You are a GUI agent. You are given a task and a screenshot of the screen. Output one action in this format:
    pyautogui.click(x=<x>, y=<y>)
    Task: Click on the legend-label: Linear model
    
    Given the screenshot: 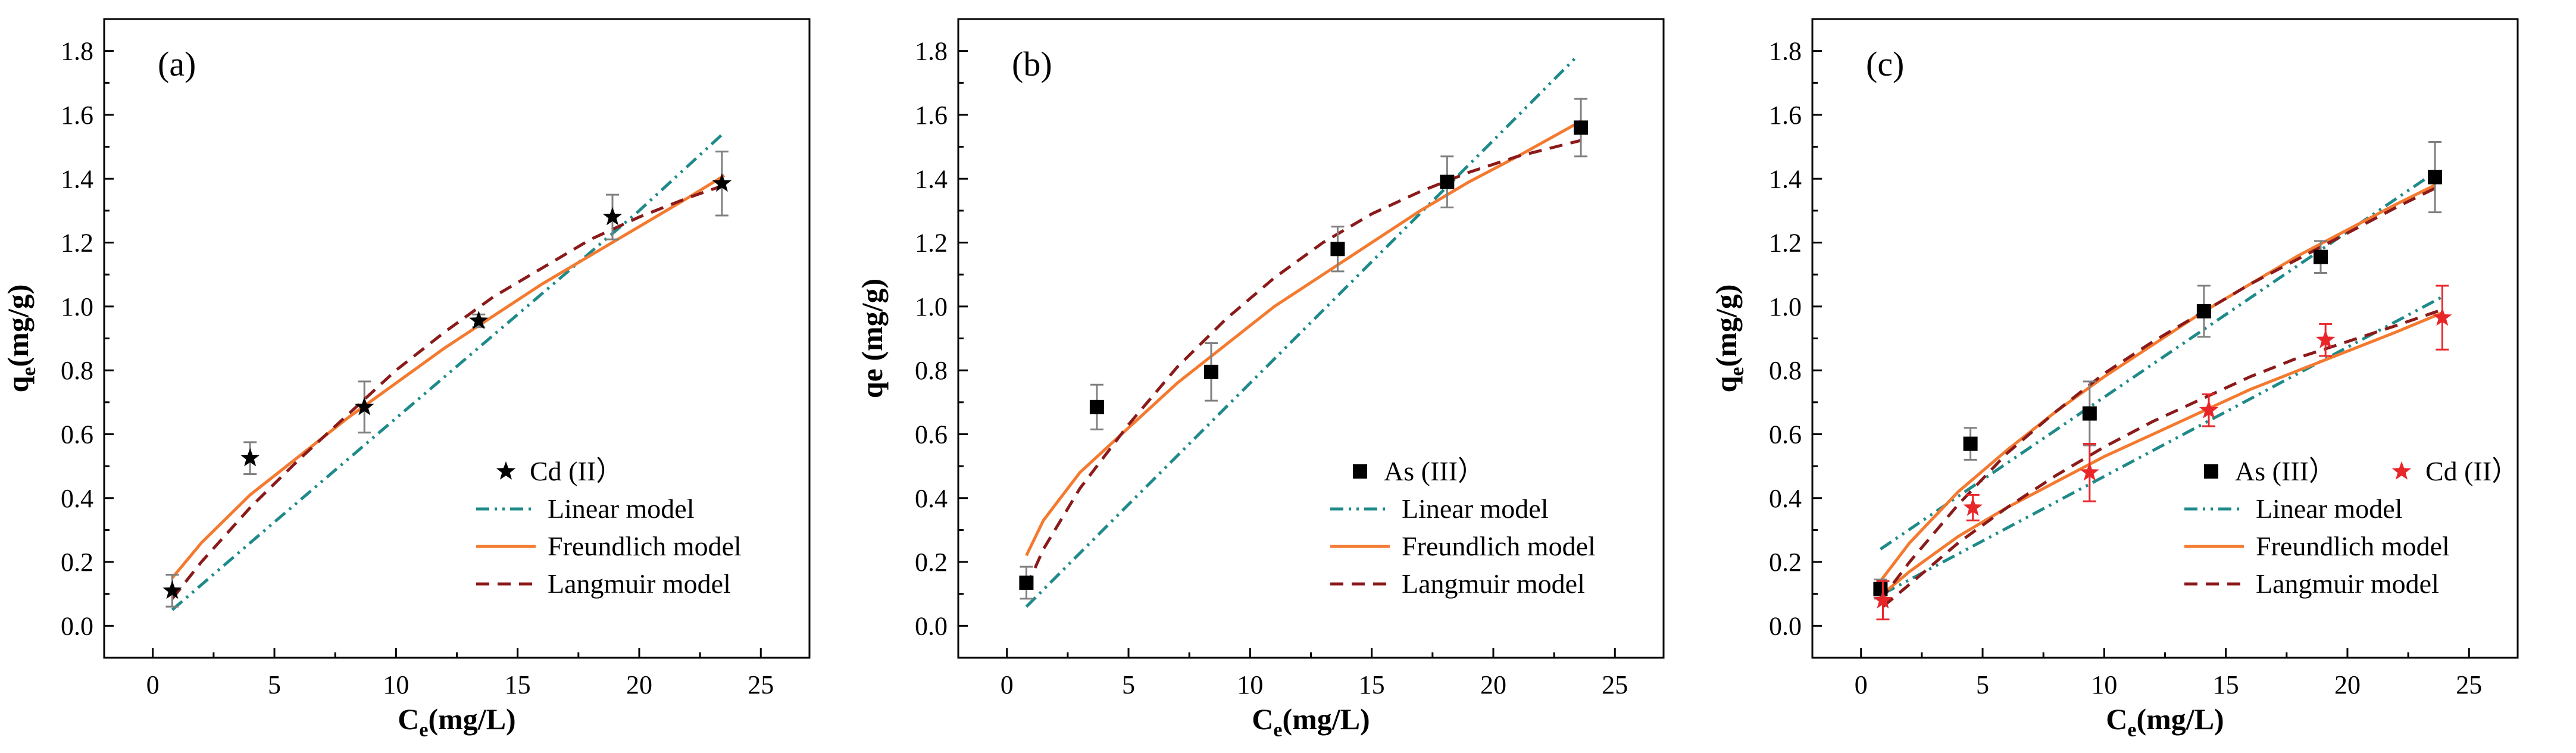 What is the action you would take?
    pyautogui.click(x=2329, y=508)
    